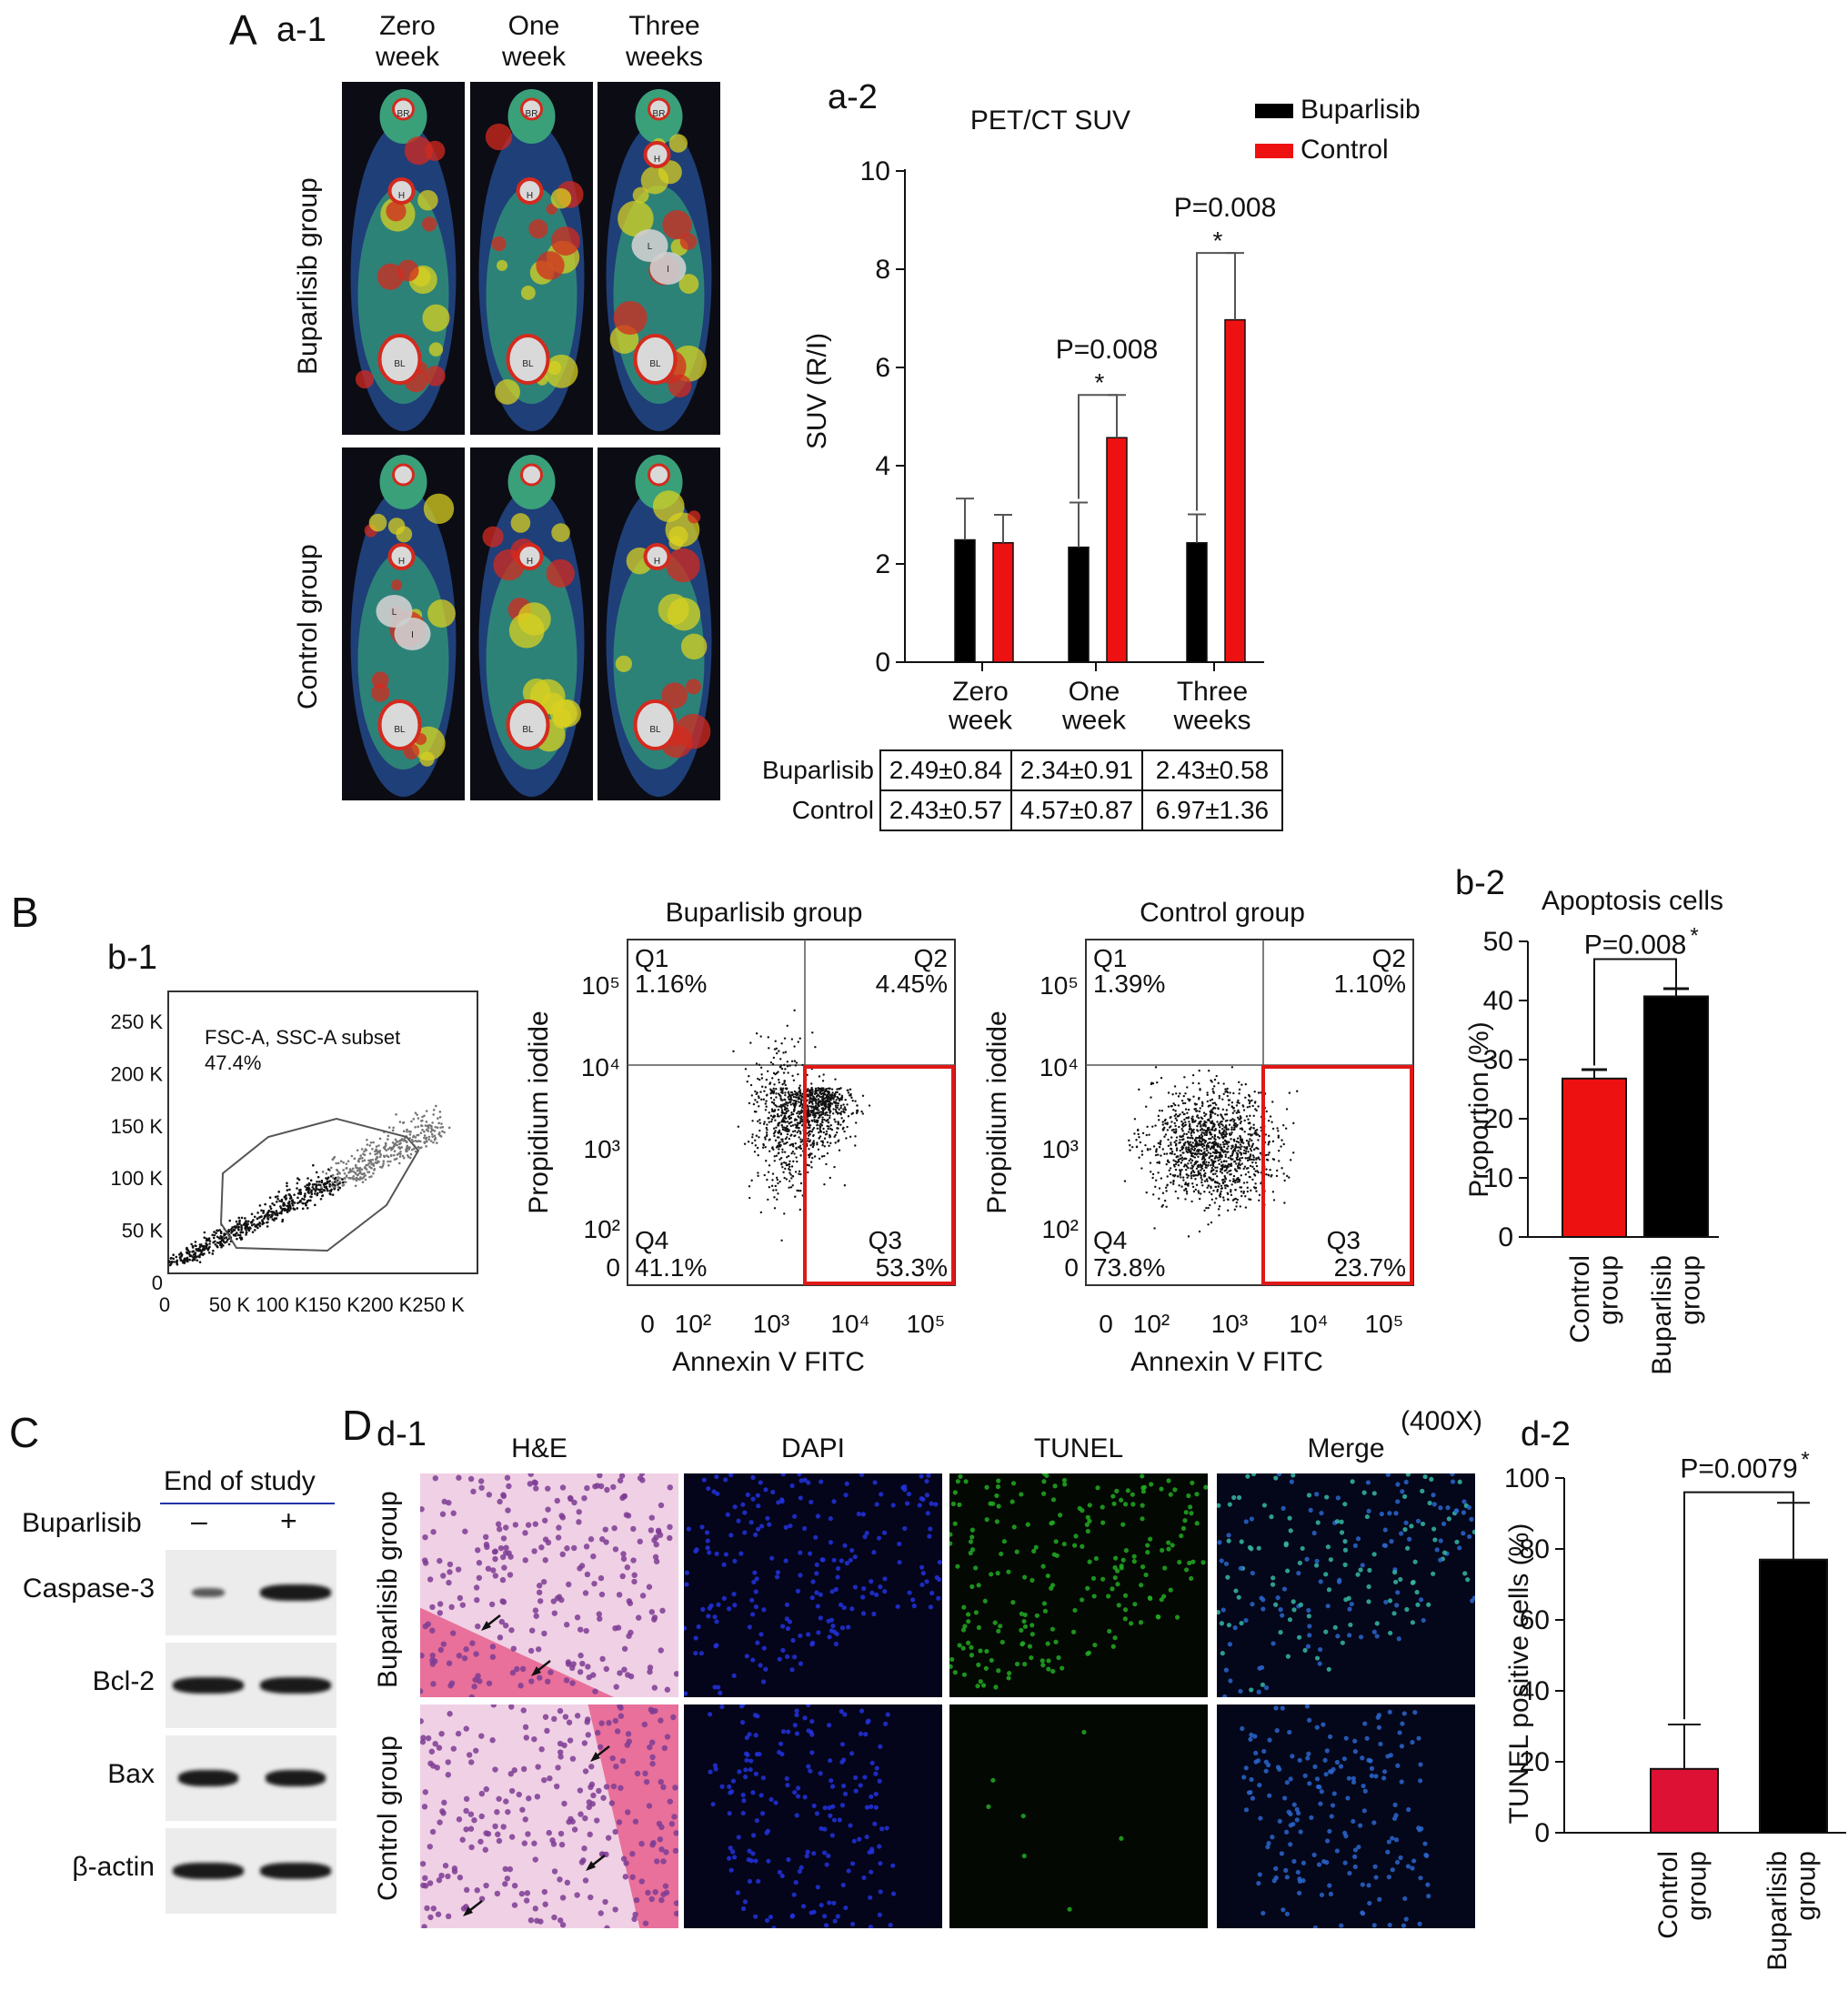 The image size is (1848, 1991). I want to click on bladder-region, so click(400, 724).